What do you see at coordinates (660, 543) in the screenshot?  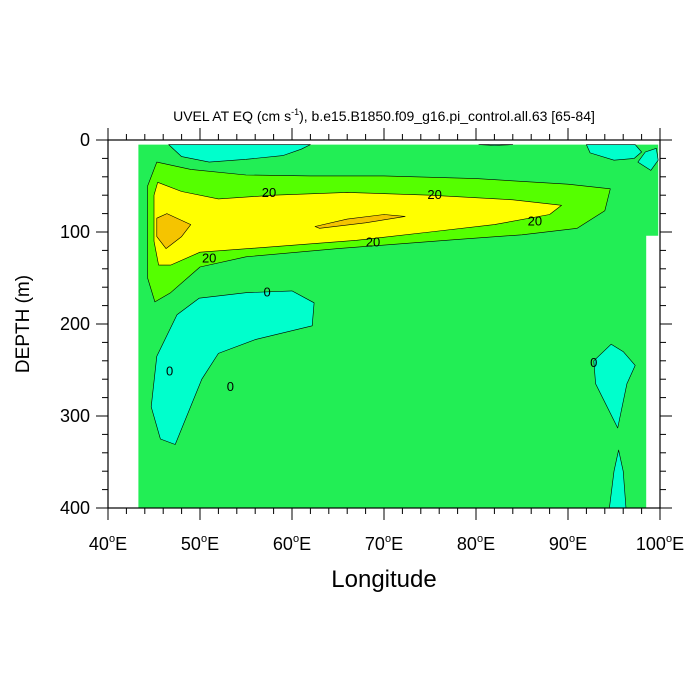 I see `x-tick-label: 100oE` at bounding box center [660, 543].